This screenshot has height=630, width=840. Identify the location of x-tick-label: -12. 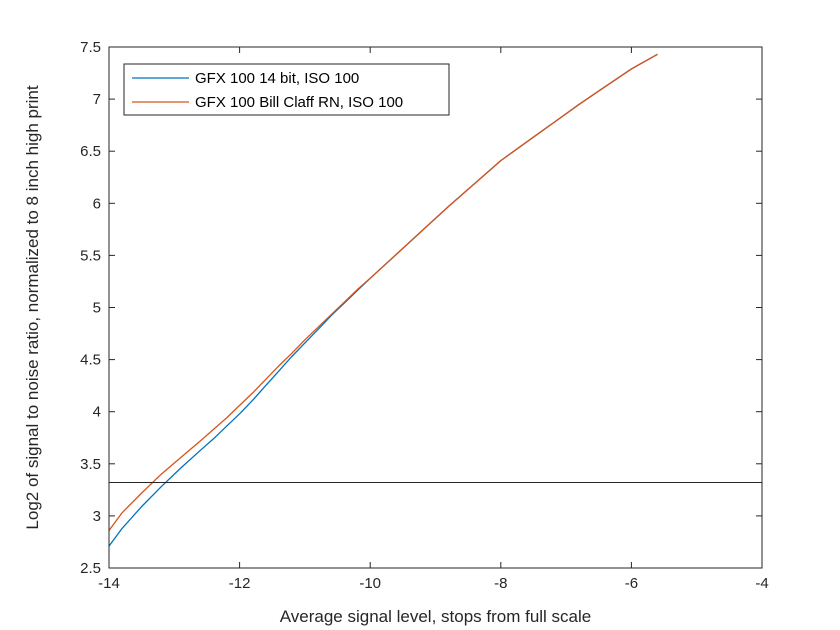
(240, 583).